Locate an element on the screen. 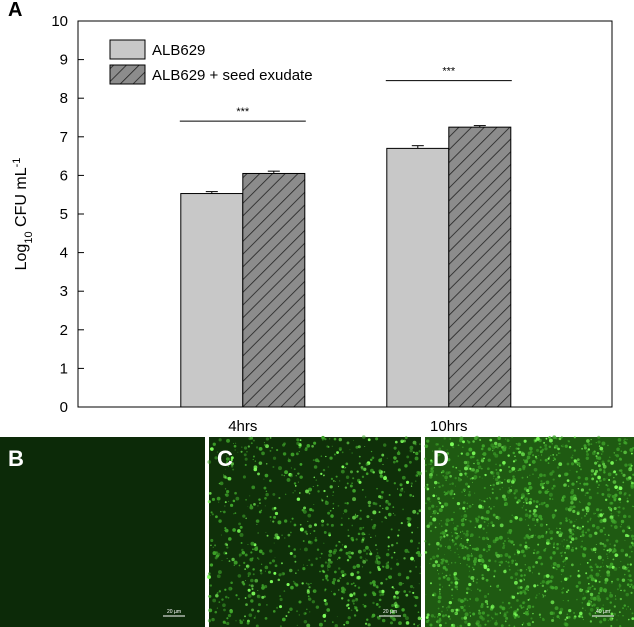  panel-label: C is located at coordinates (225, 458).